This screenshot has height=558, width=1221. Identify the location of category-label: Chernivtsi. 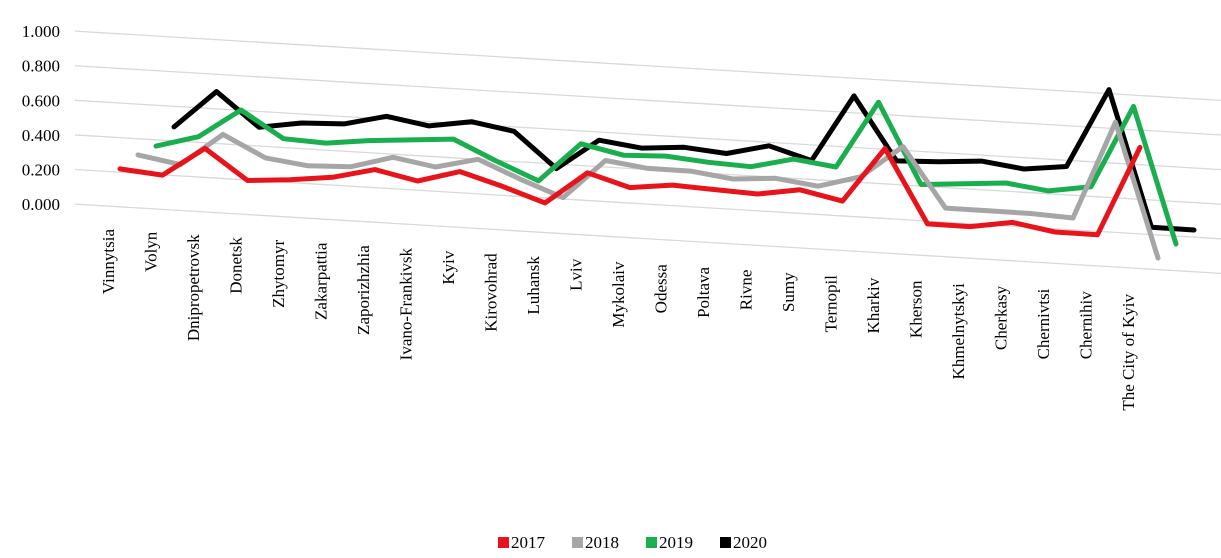
(1043, 323).